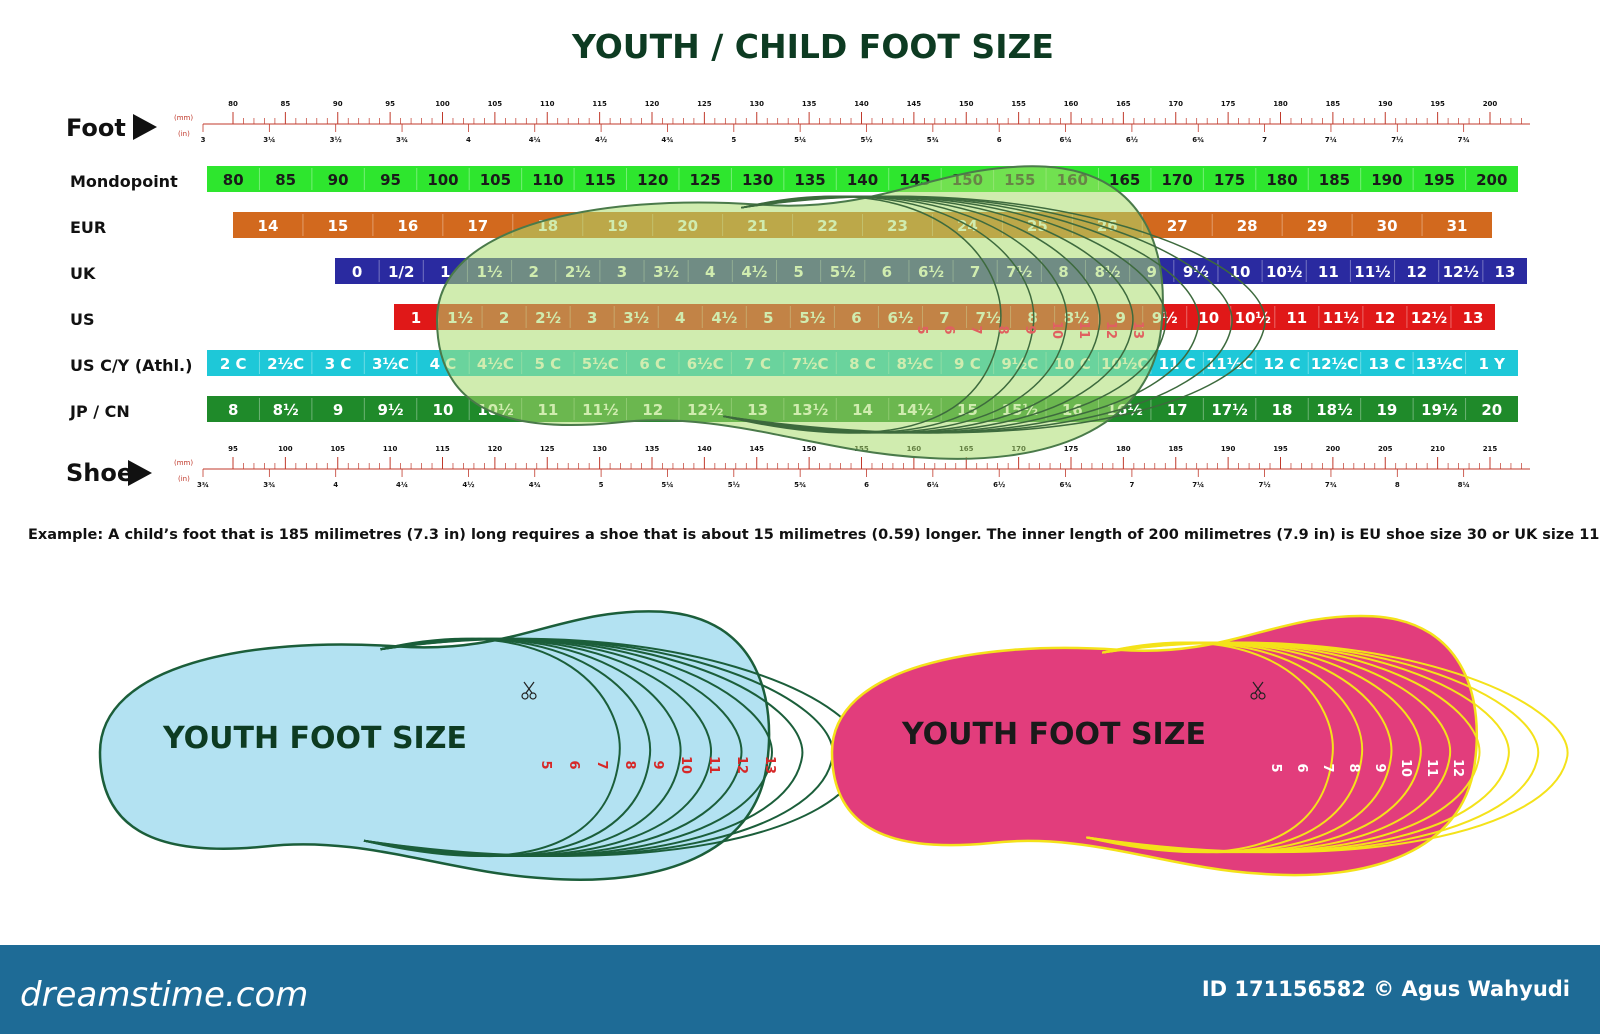 This screenshot has height=1034, width=1600. Describe the element at coordinates (809, 449) in the screenshot. I see `shoe-mm-tick: 150` at that location.